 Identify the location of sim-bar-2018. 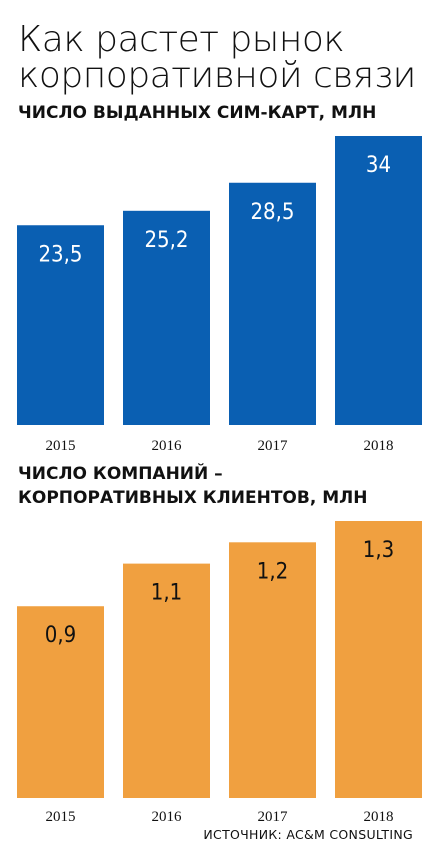
(378, 280).